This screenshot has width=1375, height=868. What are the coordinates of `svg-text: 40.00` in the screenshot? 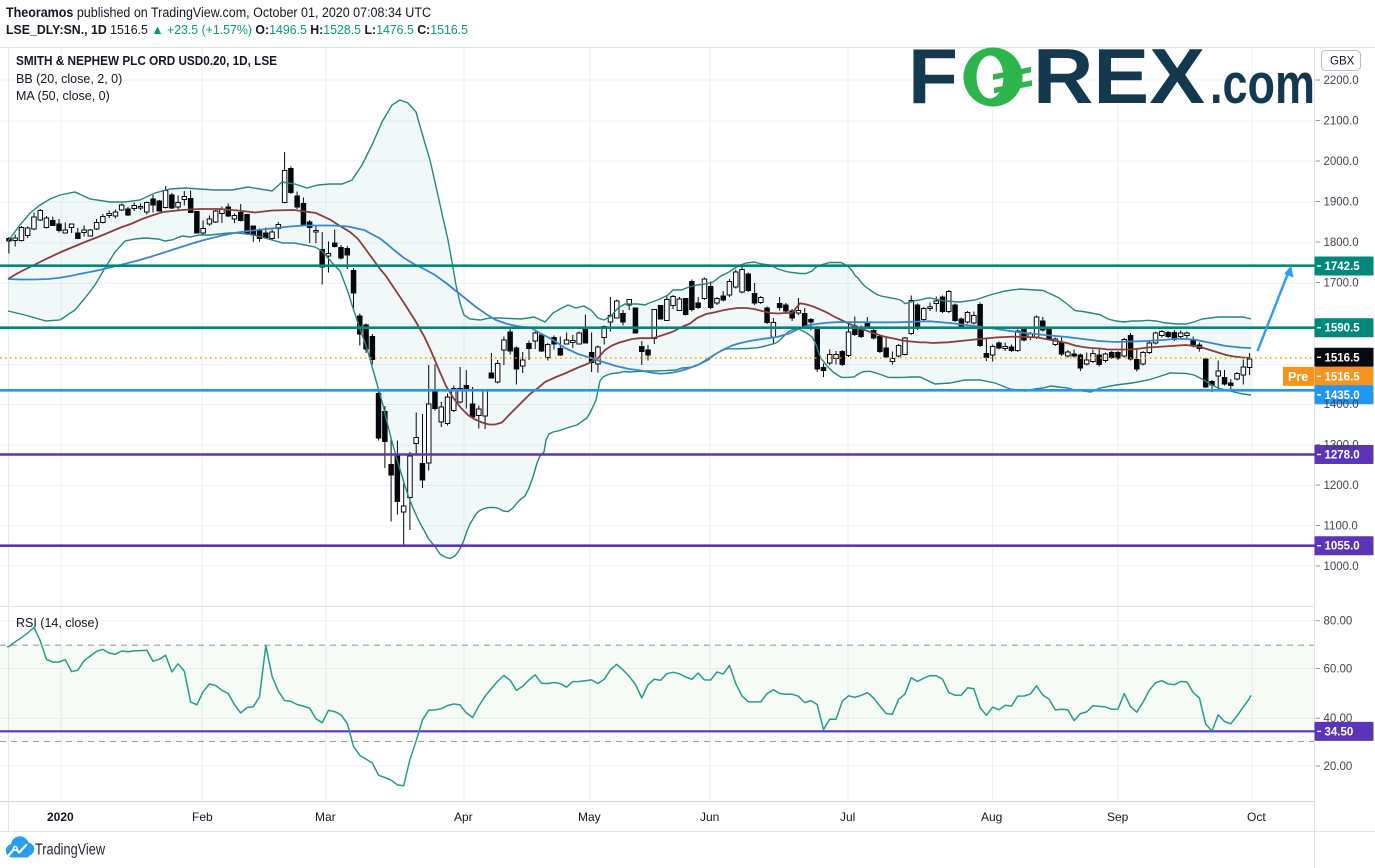 It's located at (1338, 719).